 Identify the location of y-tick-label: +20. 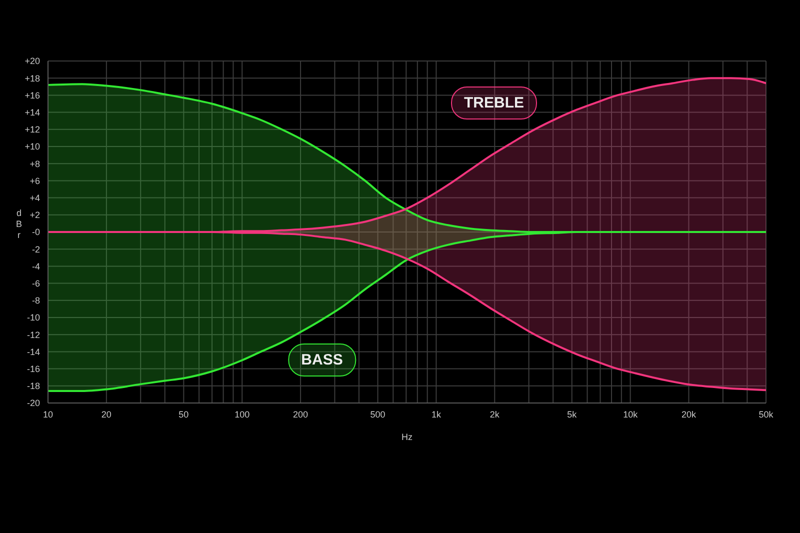
(32, 61).